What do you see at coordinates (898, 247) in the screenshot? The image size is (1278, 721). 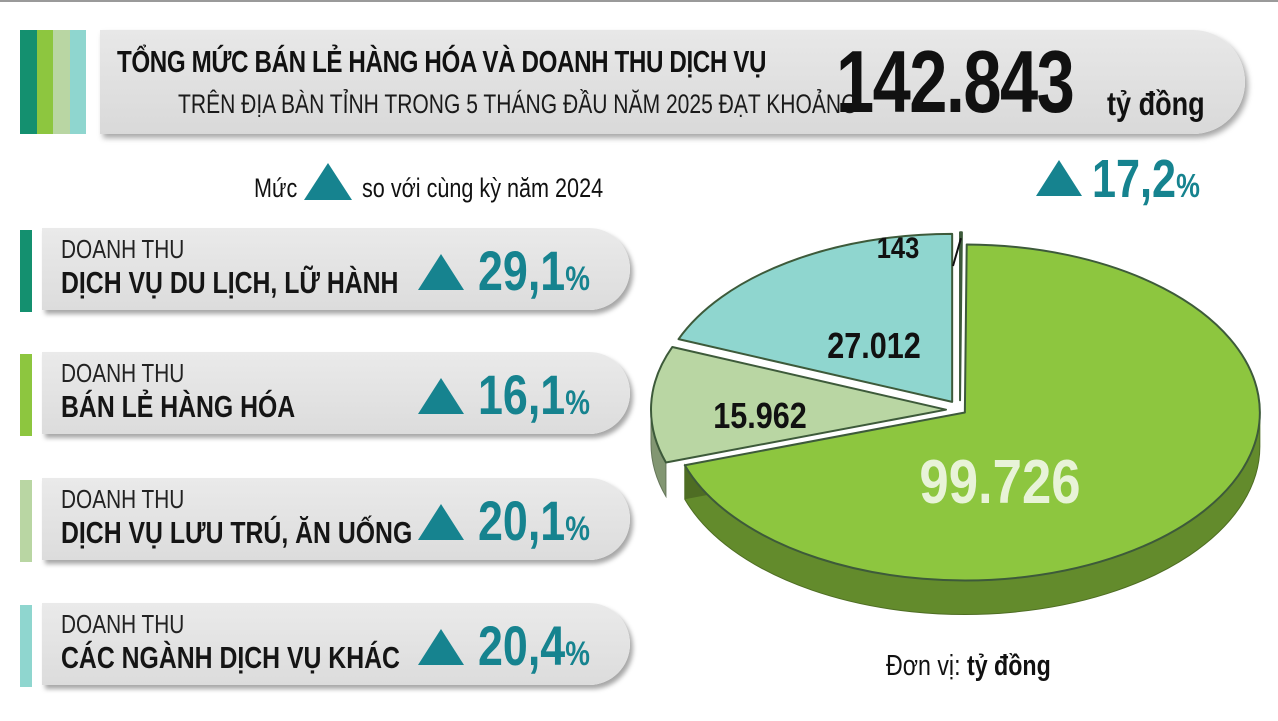 I see `pie-label-0: 143` at bounding box center [898, 247].